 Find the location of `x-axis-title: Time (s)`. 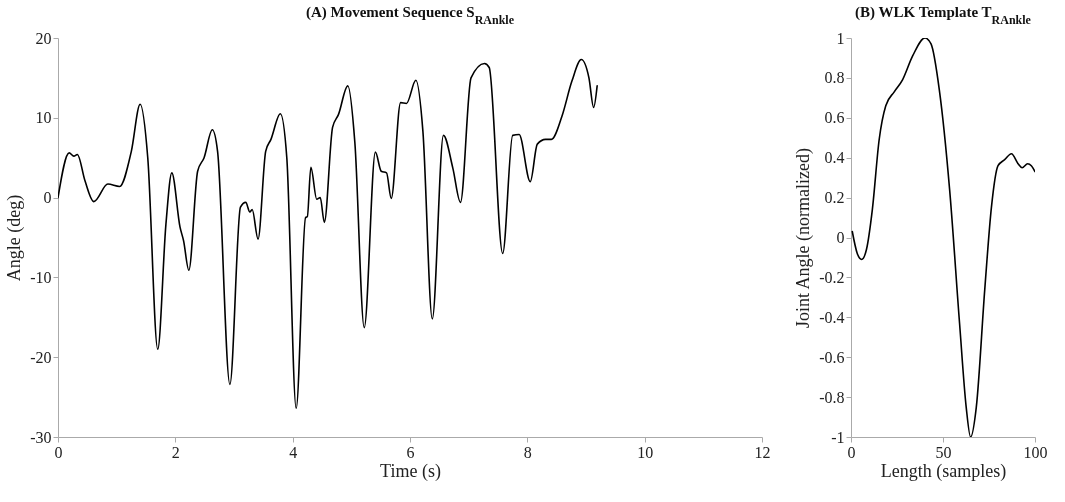

x-axis-title: Time (s) is located at coordinates (410, 471).